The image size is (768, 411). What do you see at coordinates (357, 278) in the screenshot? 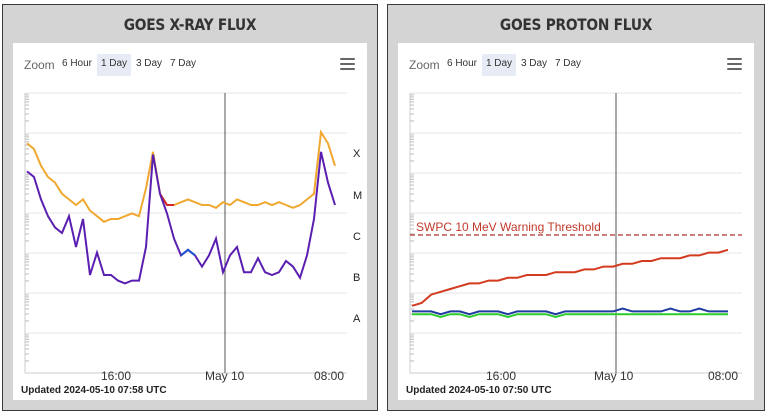
I see `class-label-b: B` at bounding box center [357, 278].